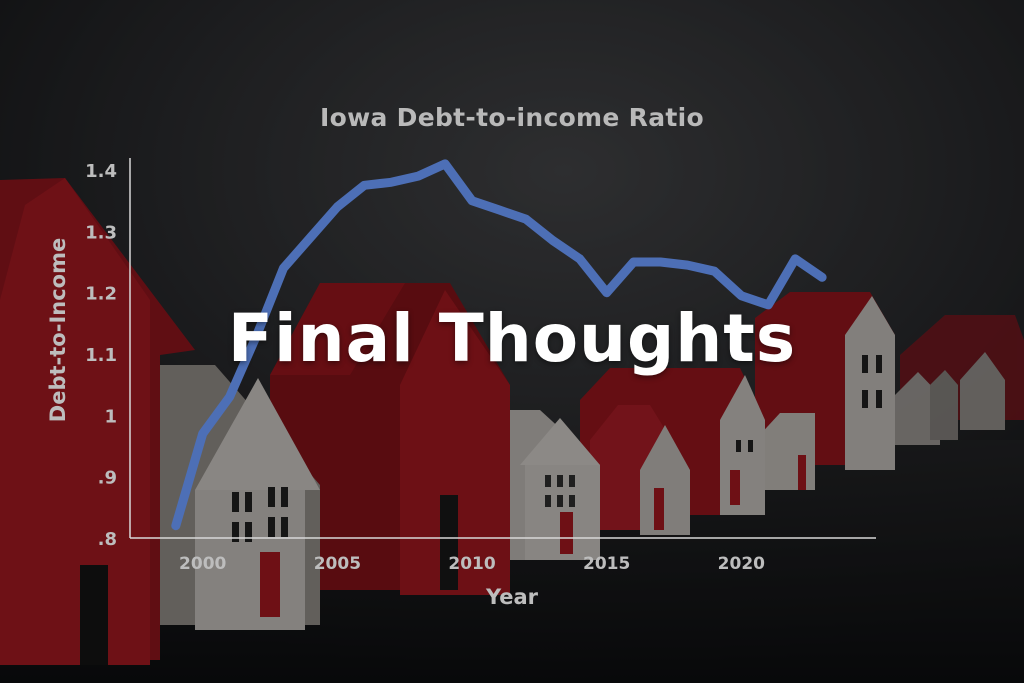 This screenshot has width=1024, height=683. What do you see at coordinates (471, 564) in the screenshot?
I see `x-tick-label: 2010` at bounding box center [471, 564].